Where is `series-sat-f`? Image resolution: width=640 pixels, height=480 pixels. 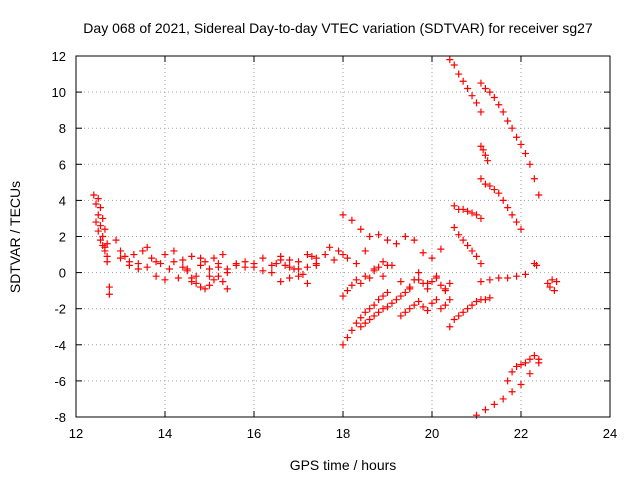
series-sat-f is located at coordinates (207, 279).